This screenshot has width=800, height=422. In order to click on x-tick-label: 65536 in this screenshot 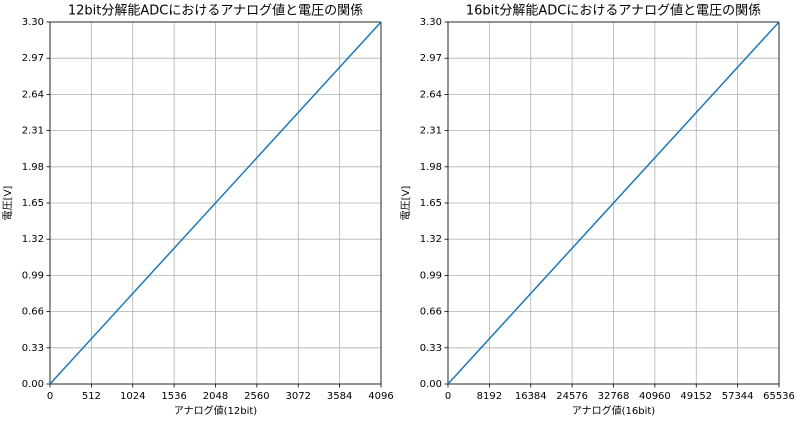, I will do `click(779, 396)`.